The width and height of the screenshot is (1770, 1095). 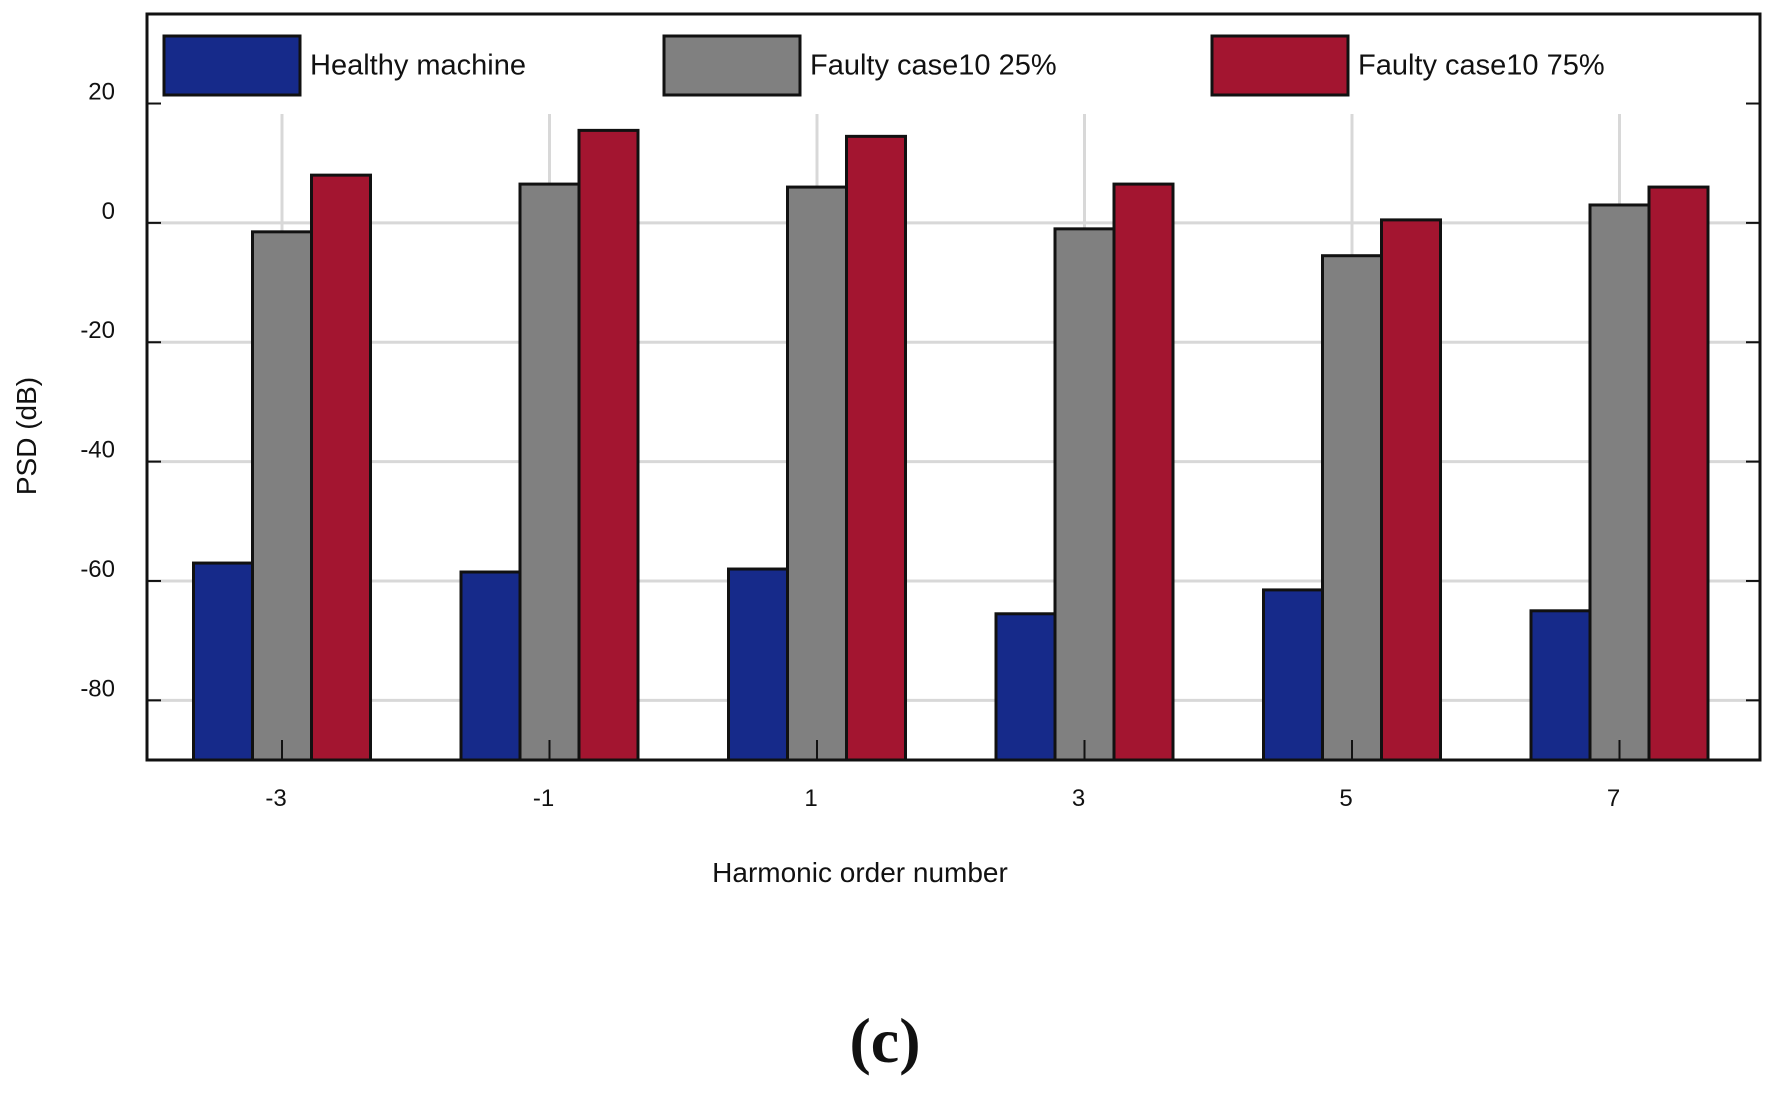 I want to click on x-tick-label: -1, so click(x=543, y=798).